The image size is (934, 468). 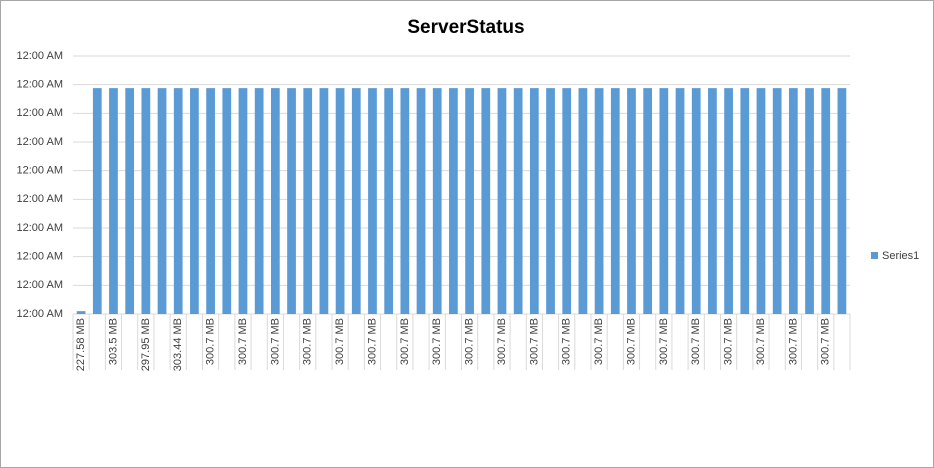 I want to click on x-tick-label: 303.5 MB, so click(x=113, y=341).